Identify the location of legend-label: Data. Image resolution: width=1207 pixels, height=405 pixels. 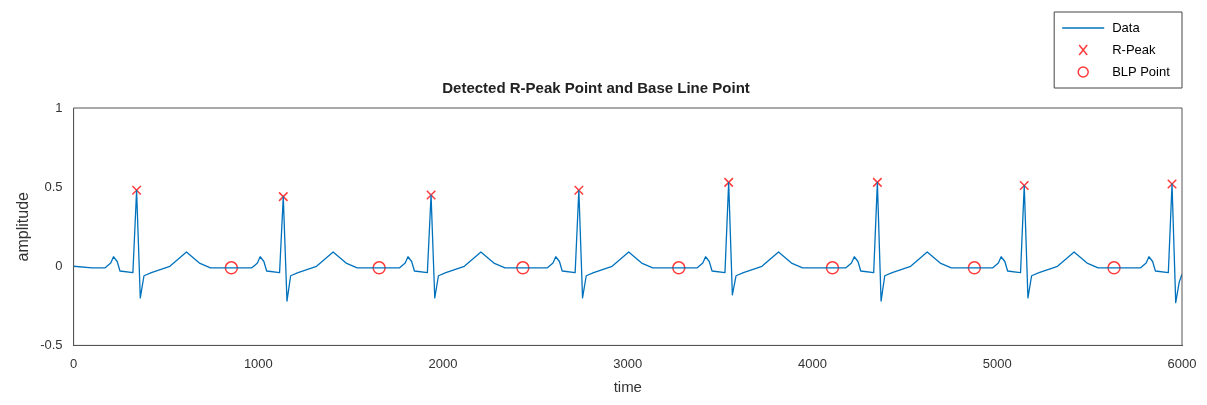
(1126, 27).